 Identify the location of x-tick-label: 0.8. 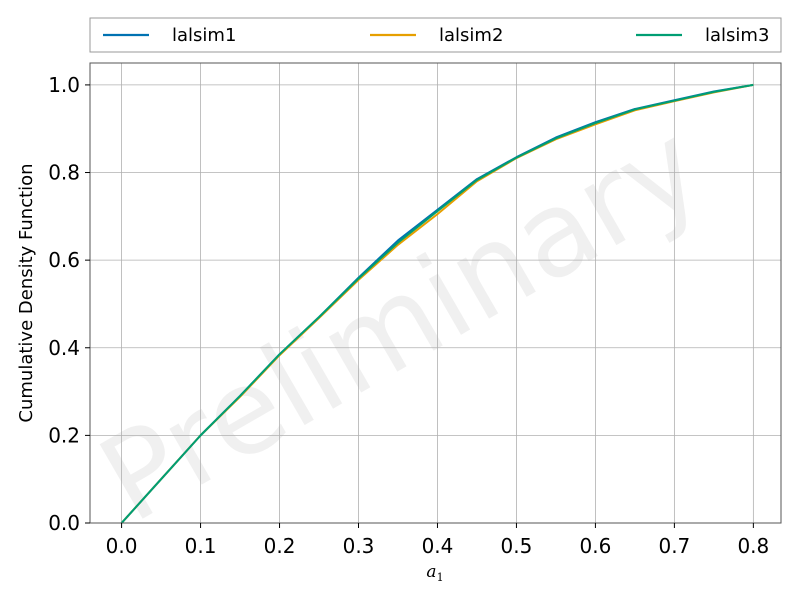
(753, 546).